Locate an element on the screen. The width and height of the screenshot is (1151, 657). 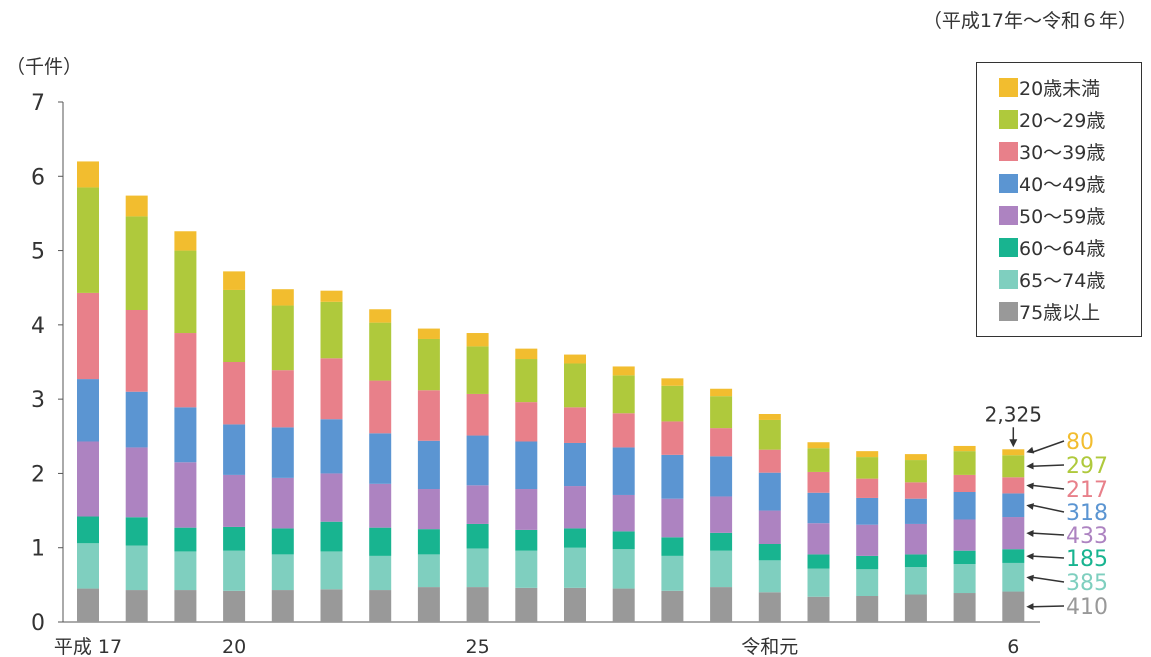
segment-value-label: 433 is located at coordinates (1087, 536).